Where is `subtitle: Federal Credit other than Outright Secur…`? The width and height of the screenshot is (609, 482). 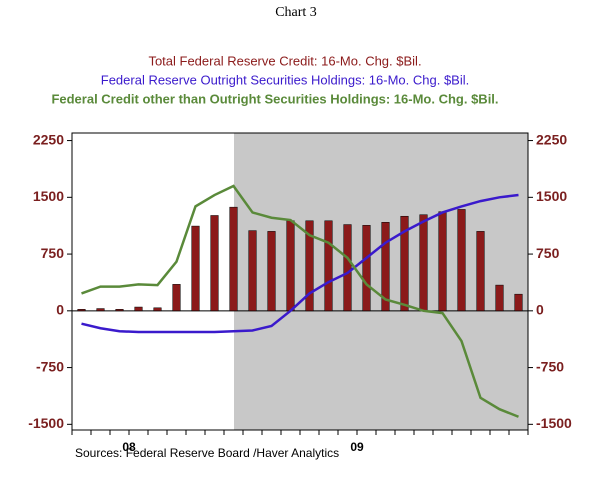 subtitle: Federal Credit other than Outright Secur… is located at coordinates (274, 98).